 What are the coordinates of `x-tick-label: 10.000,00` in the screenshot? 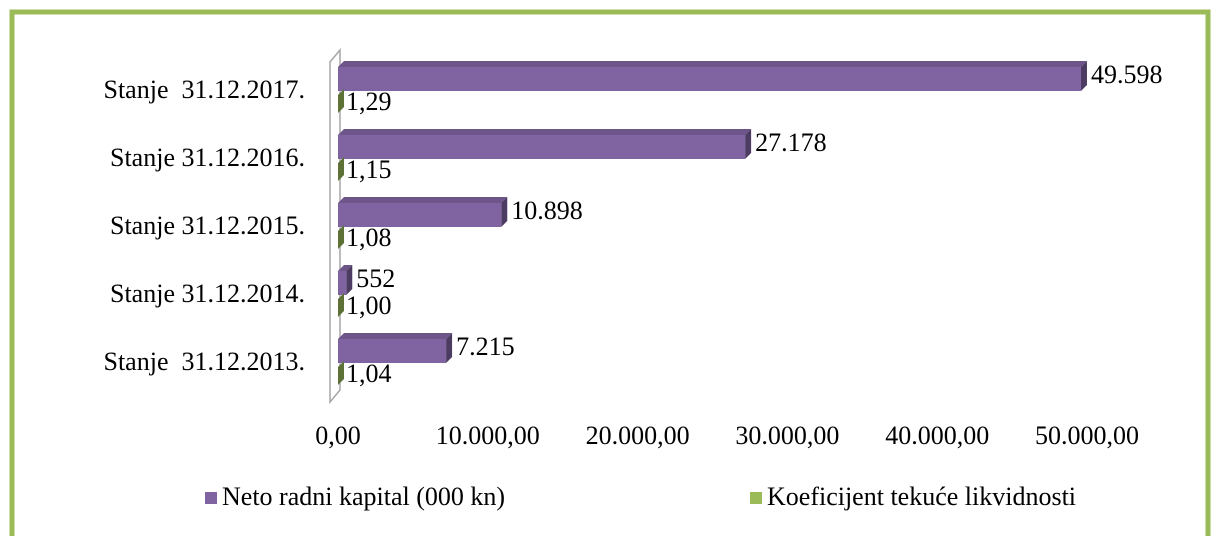 It's located at (488, 435).